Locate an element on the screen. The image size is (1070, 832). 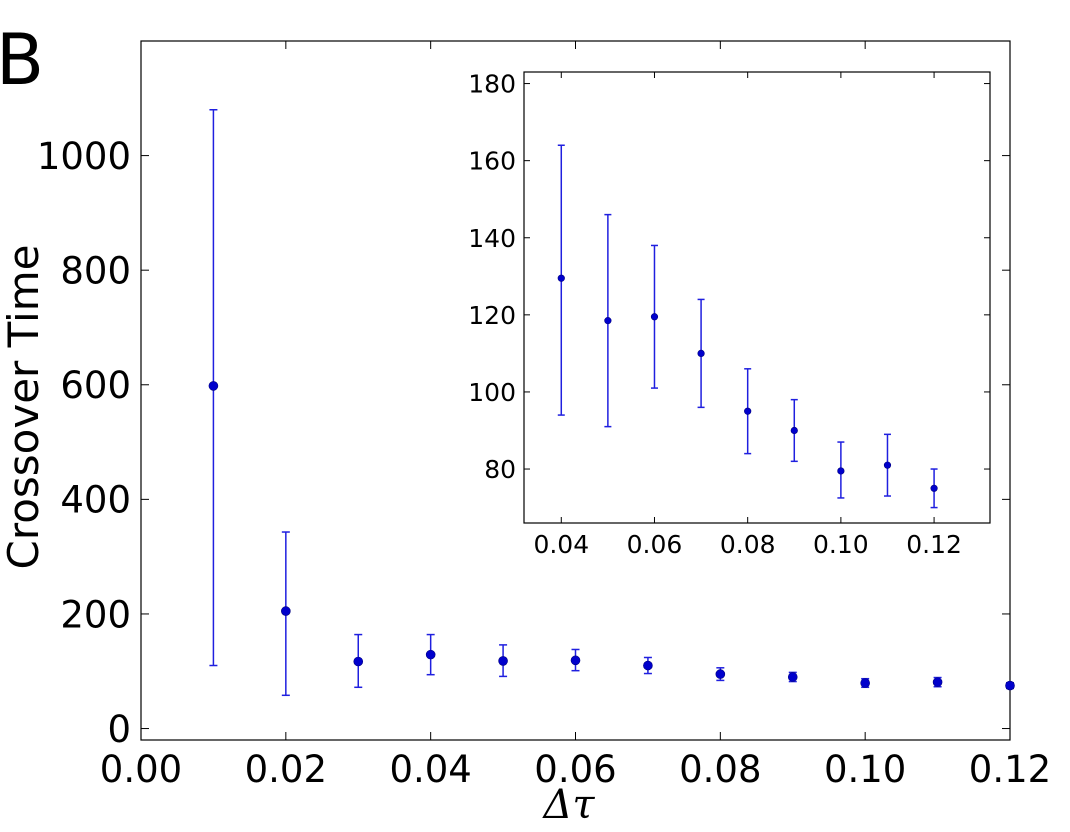
main-x-tick-label: 0.10 is located at coordinates (865, 769).